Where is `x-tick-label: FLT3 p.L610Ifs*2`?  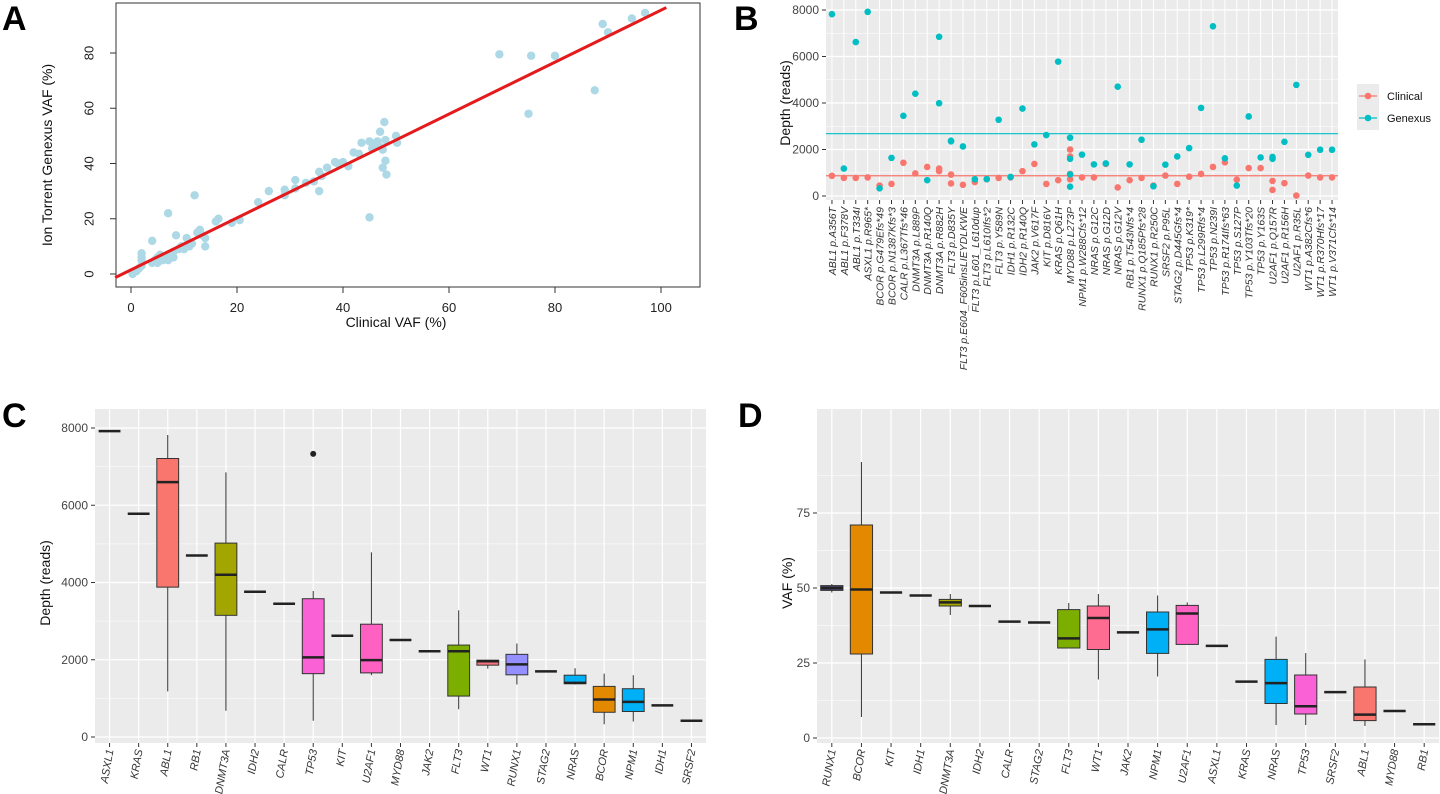 x-tick-label: FLT3 p.L610Ifs*2 is located at coordinates (988, 247).